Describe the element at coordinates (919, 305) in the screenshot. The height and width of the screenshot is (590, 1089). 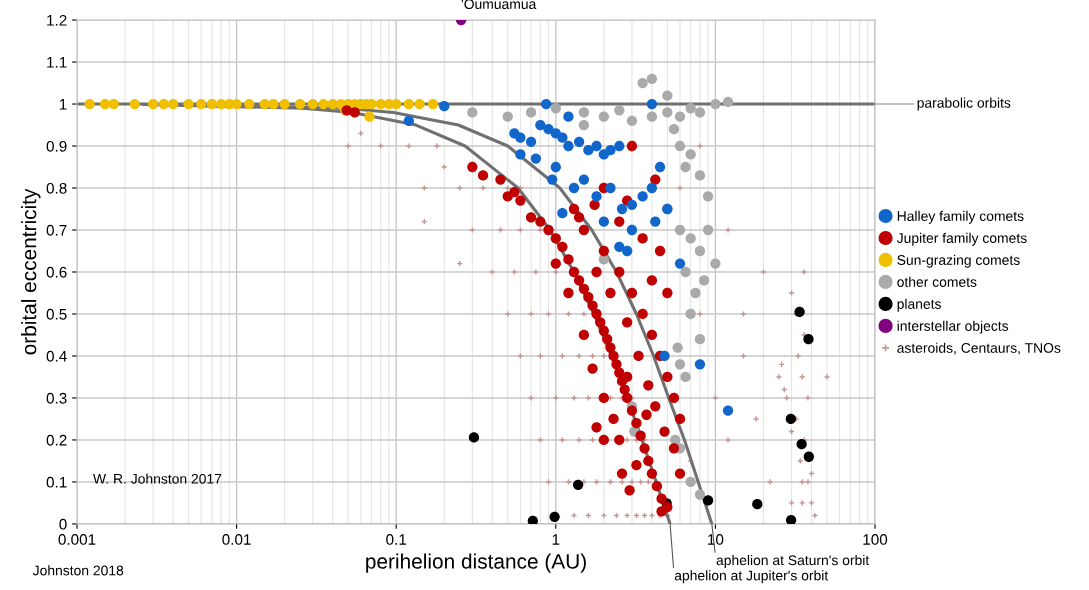
I see `legend-label: planets` at that location.